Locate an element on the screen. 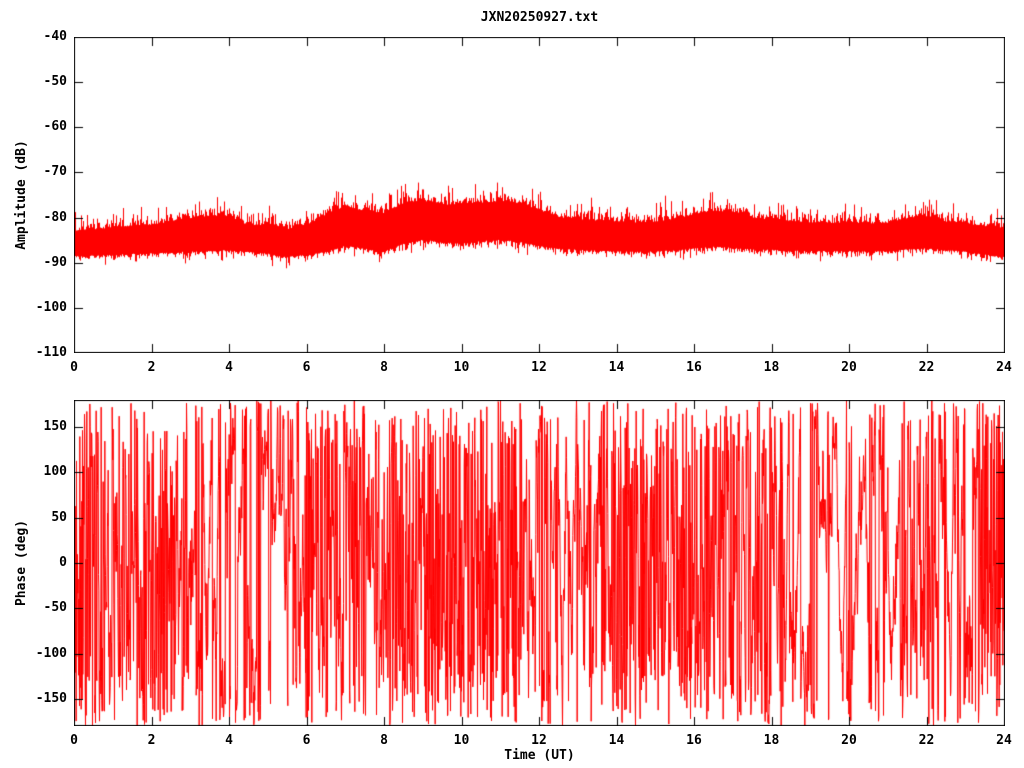  phase-xtick-label: 18 is located at coordinates (771, 740).